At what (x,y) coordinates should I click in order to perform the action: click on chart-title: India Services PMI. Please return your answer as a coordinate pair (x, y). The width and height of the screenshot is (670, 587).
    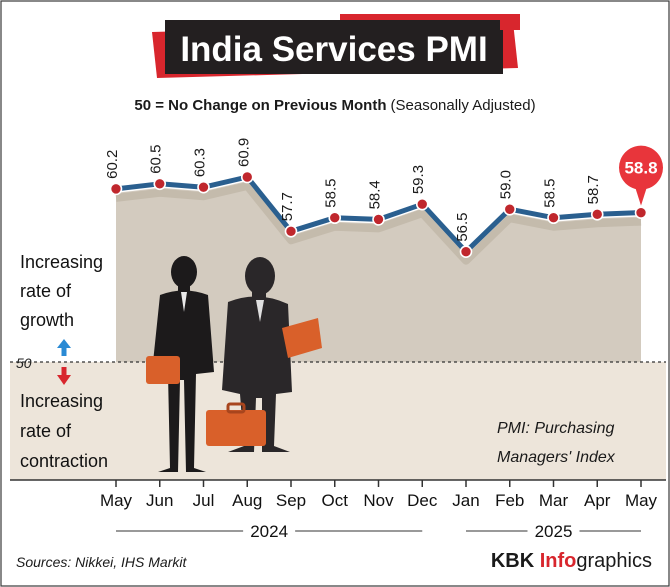
    Looking at the image, I should click on (333, 49).